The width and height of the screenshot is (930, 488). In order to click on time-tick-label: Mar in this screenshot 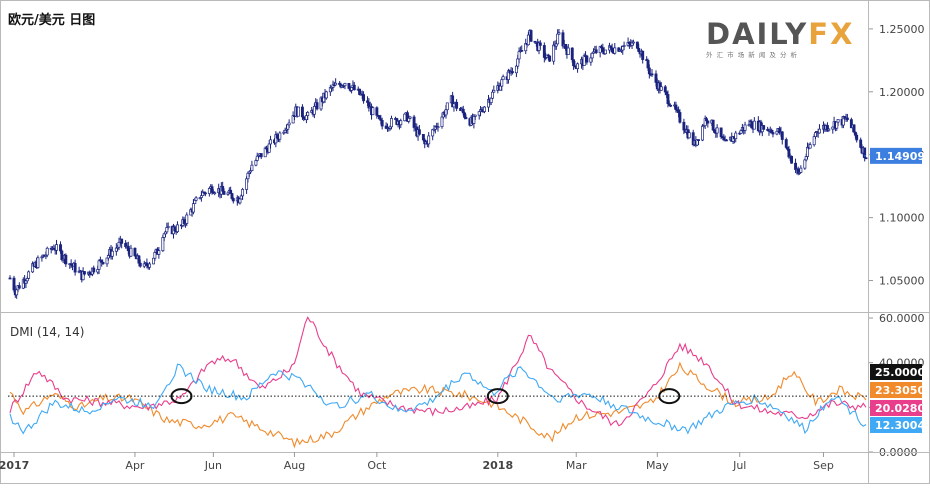, I will do `click(576, 465)`.